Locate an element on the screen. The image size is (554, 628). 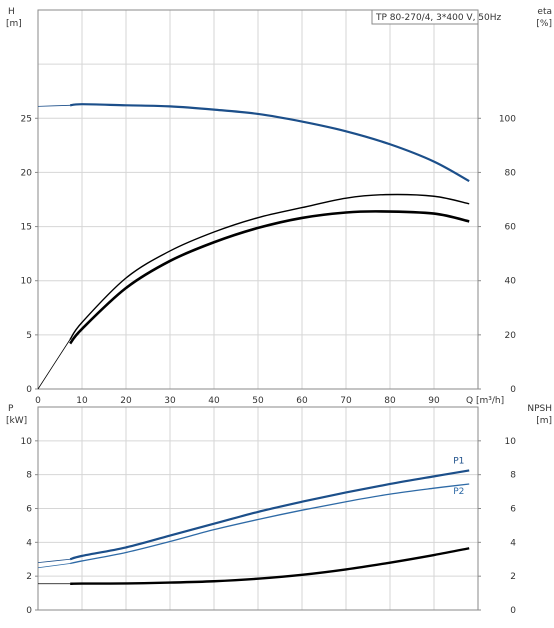
panel1-y-right-tick-label: 0 is located at coordinates (513, 390).